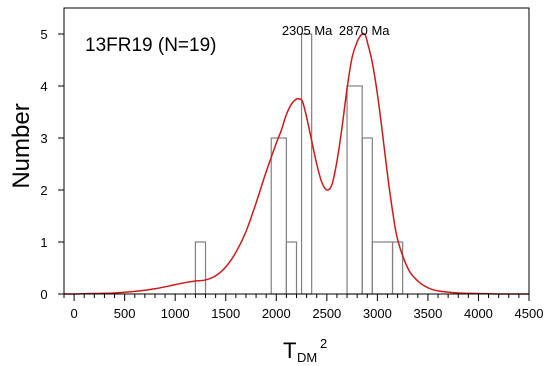 Image resolution: width=547 pixels, height=366 pixels. Describe the element at coordinates (289, 350) in the screenshot. I see `x-axis-label-main: T` at that location.